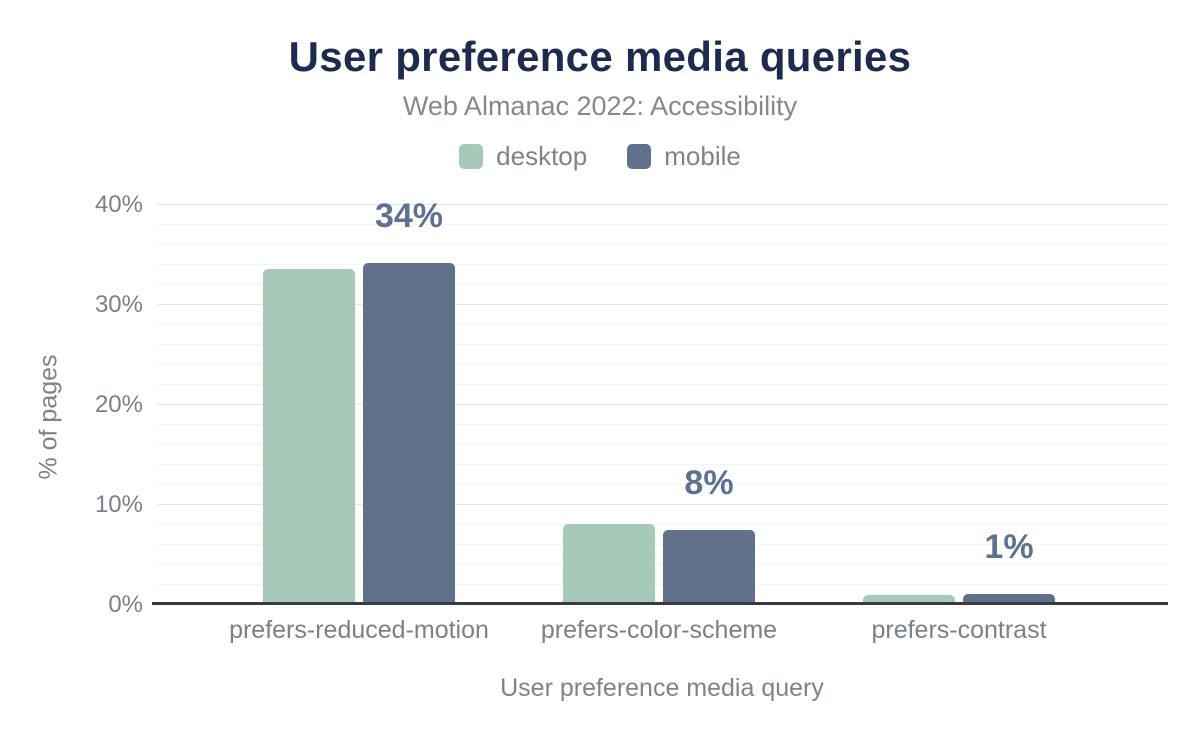 Image resolution: width=1200 pixels, height=742 pixels. Describe the element at coordinates (660, 603) in the screenshot. I see `x-axis-line` at that location.